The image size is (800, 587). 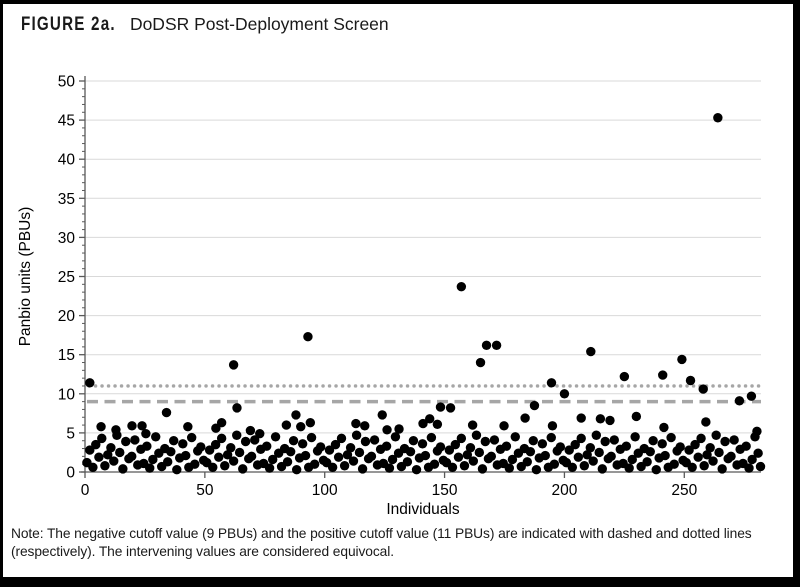 What do you see at coordinates (205, 25) in the screenshot?
I see `figure-header: FIGURE 2a. DoDSR Post-Deployment Screen` at bounding box center [205, 25].